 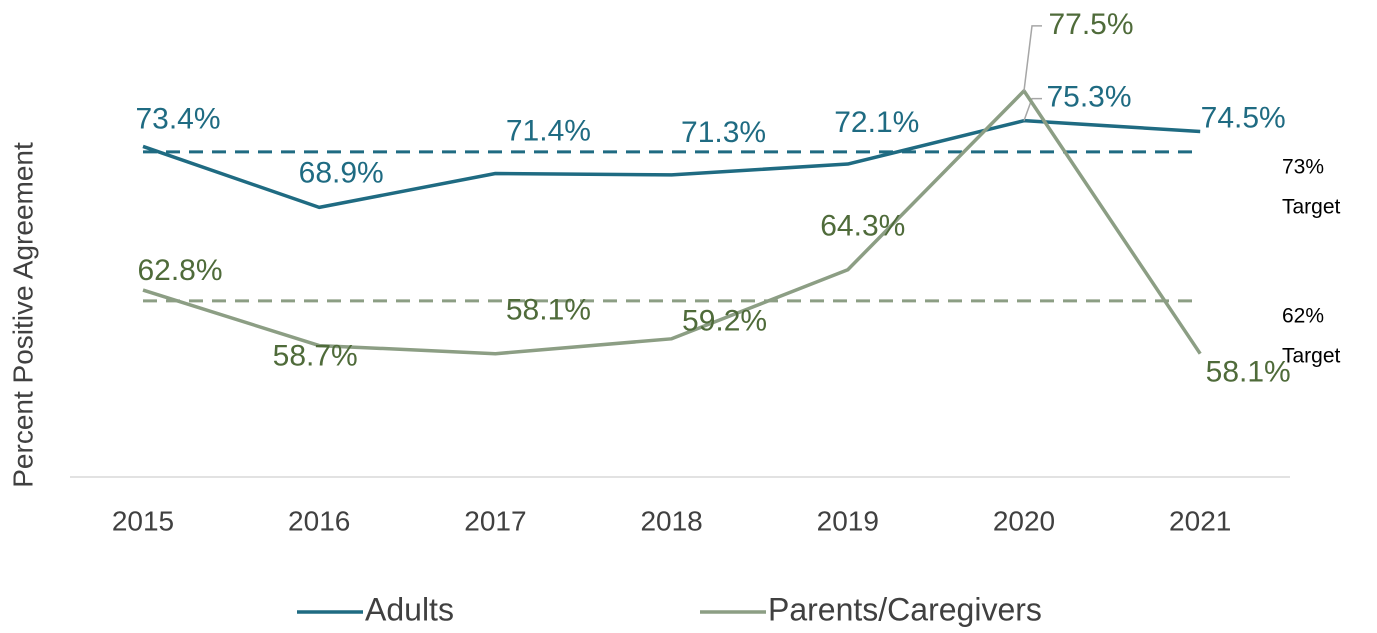 What do you see at coordinates (495, 520) in the screenshot?
I see `x-tick-label: 2017` at bounding box center [495, 520].